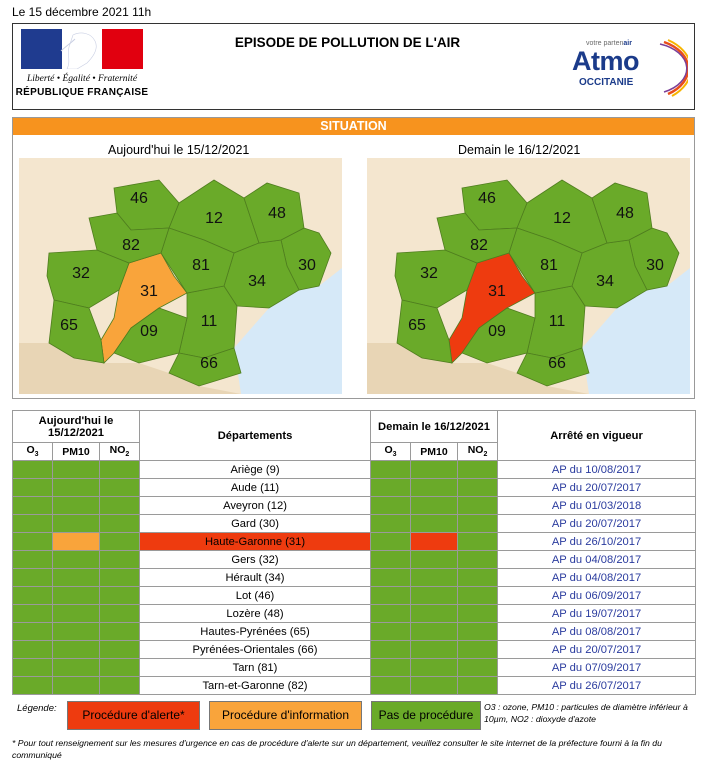  Describe the element at coordinates (119, 451) in the screenshot. I see `pollutant-no2-today: NO2` at that location.